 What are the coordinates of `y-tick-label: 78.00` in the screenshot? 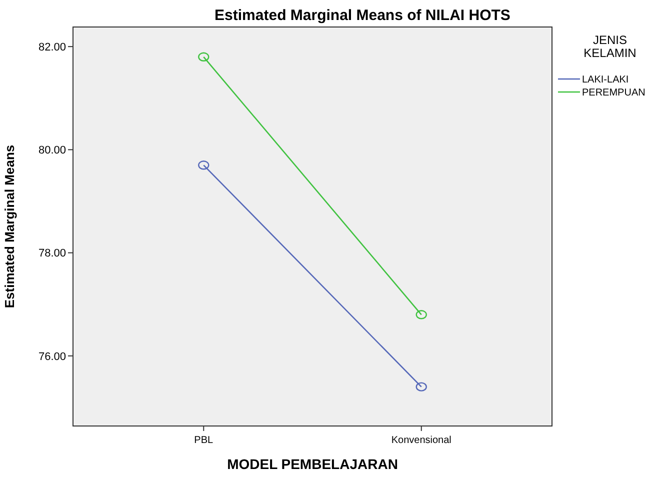 It's located at (52, 254).